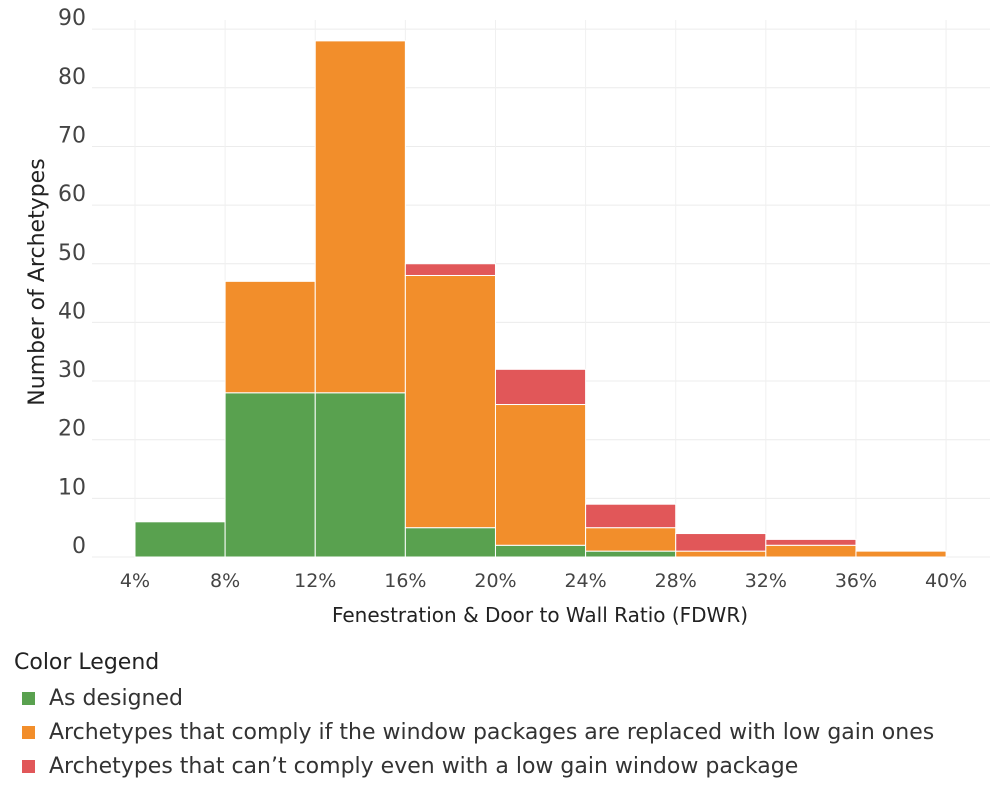  What do you see at coordinates (72, 135) in the screenshot?
I see `y-tick-label: 70` at bounding box center [72, 135].